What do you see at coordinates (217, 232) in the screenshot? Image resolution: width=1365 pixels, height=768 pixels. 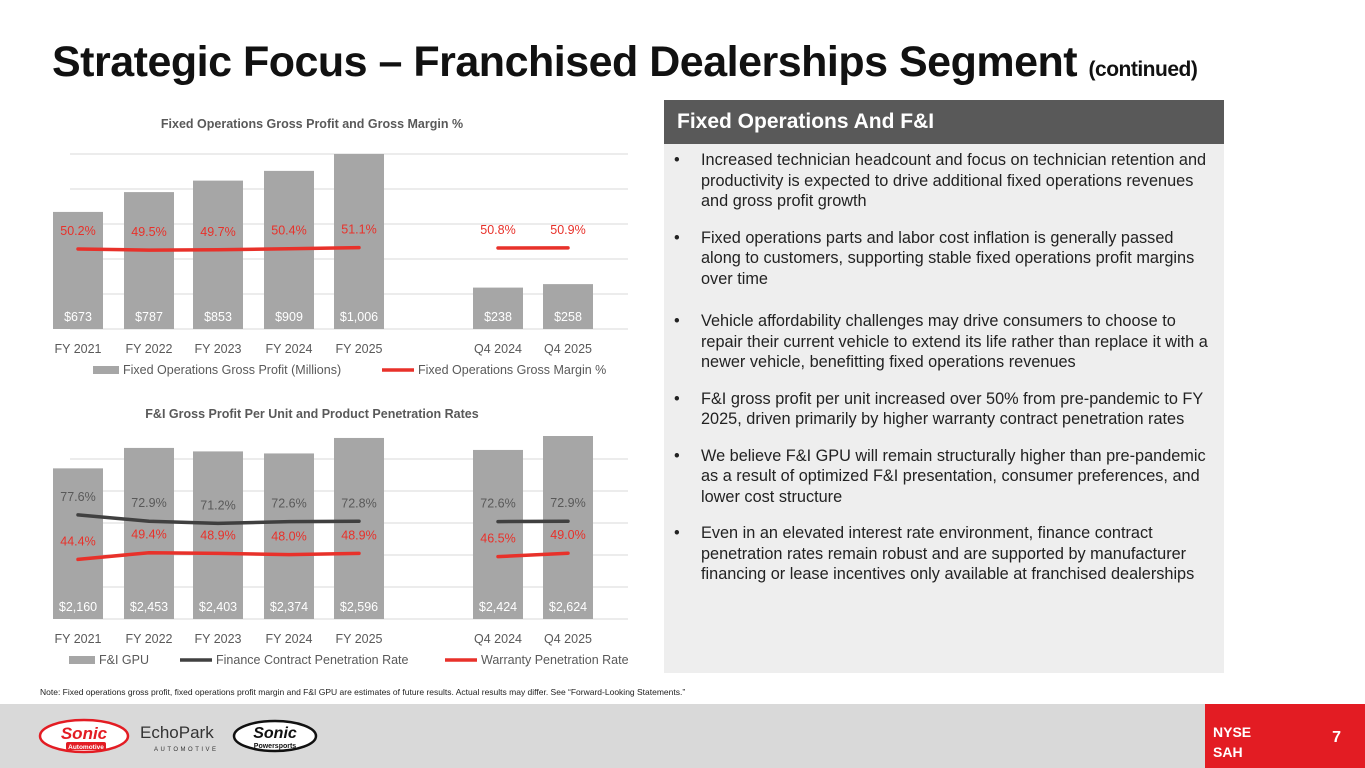 I see `line-value-label: 49.7%` at bounding box center [217, 232].